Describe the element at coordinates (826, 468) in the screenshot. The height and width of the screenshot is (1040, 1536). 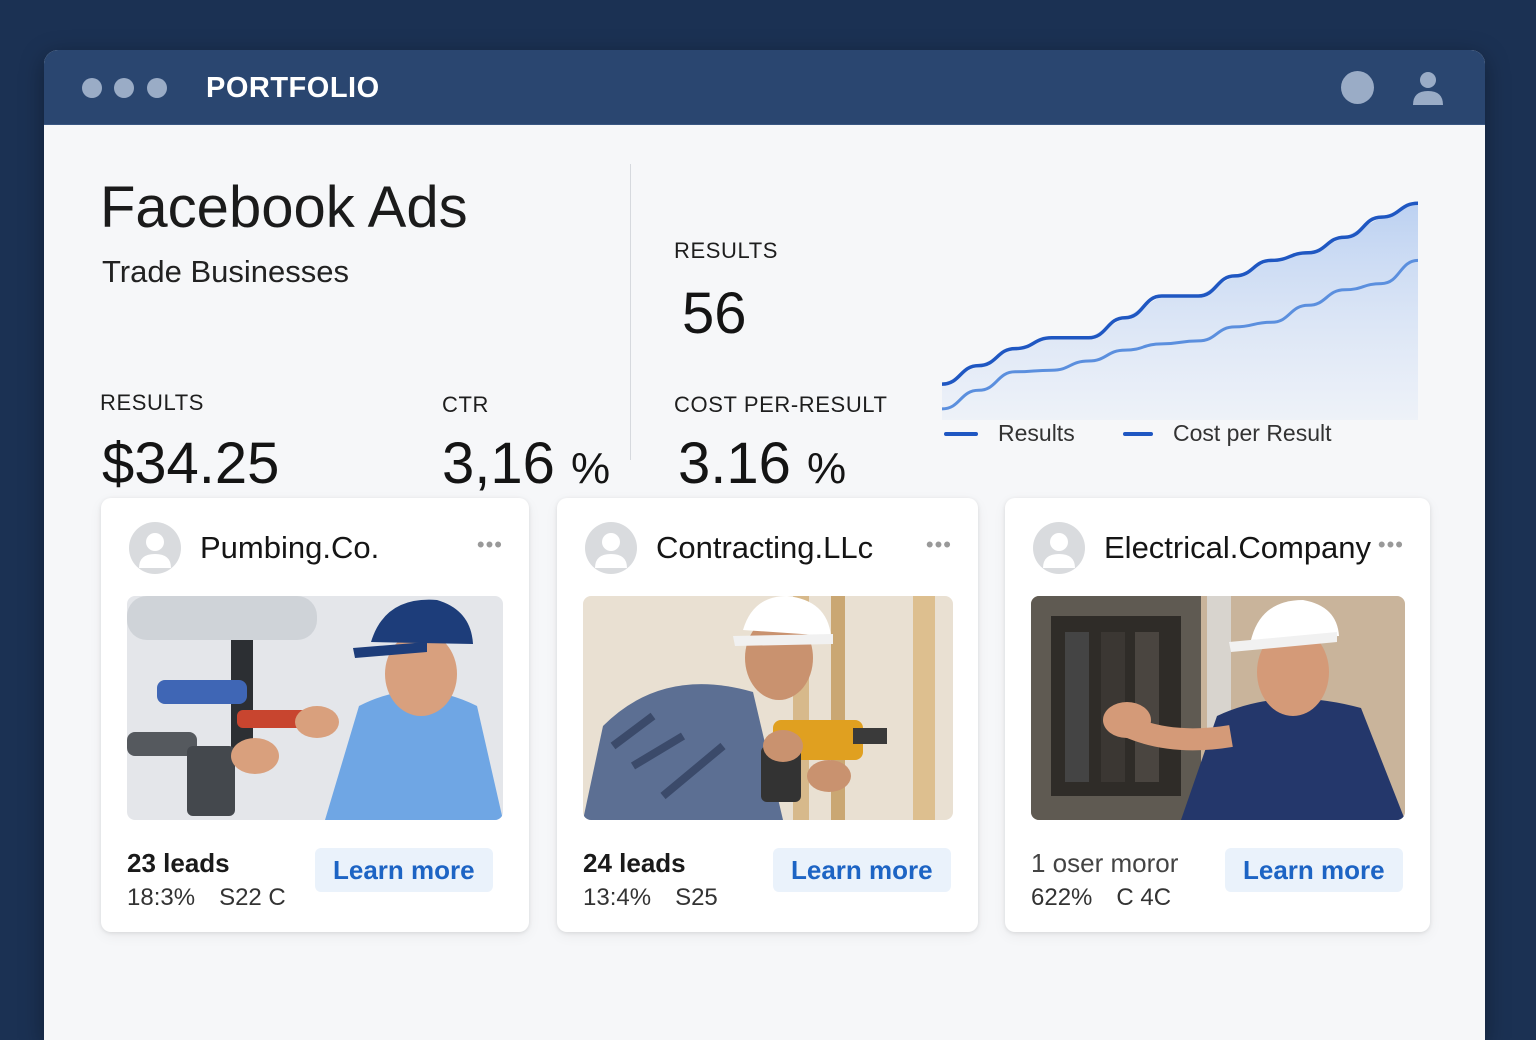
I see `cost-per-result-unit: %` at that location.